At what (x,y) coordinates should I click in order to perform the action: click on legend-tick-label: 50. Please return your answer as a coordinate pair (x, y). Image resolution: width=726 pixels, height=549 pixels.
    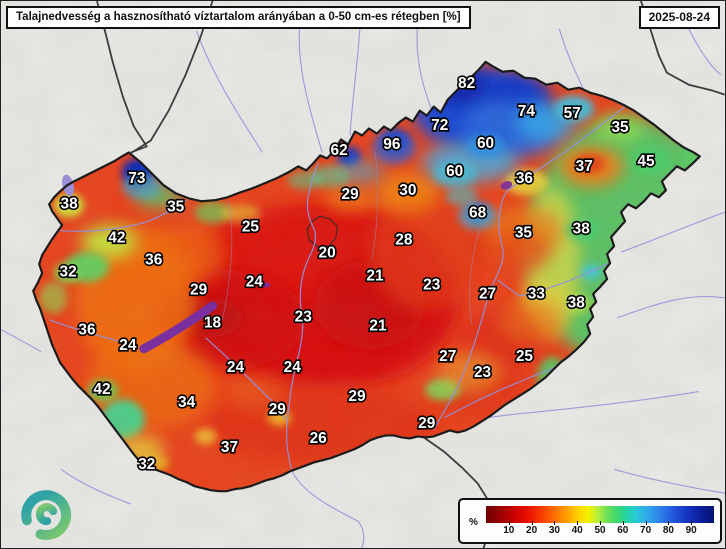
    Looking at the image, I should click on (600, 530).